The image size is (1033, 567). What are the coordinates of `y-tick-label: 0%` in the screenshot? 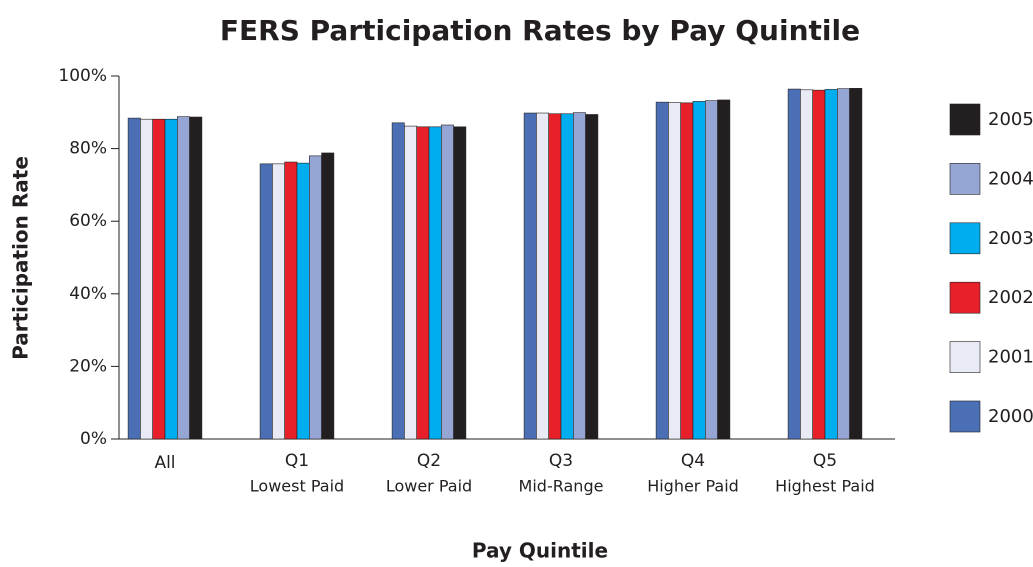 It's located at (93, 439).